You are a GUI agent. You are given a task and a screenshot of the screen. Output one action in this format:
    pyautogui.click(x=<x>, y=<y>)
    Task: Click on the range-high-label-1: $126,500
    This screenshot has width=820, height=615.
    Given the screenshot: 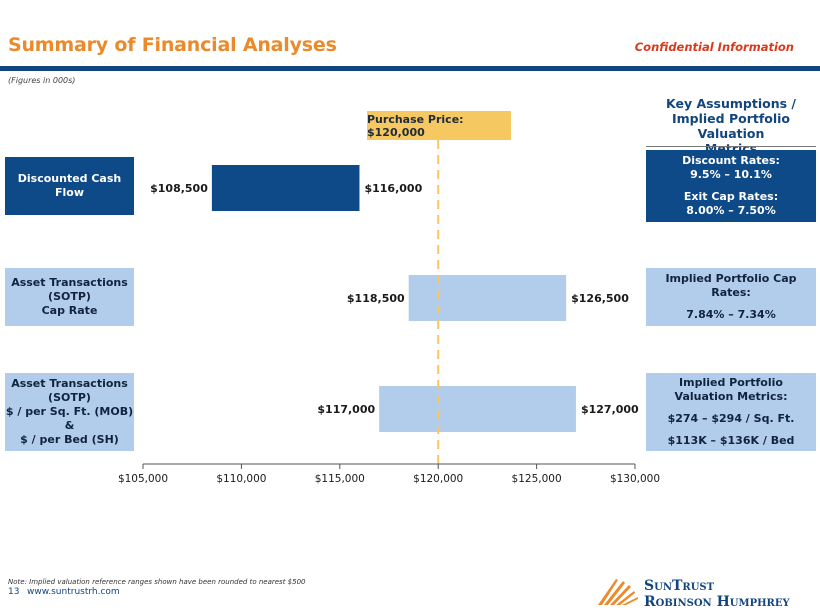 What is the action you would take?
    pyautogui.click(x=600, y=298)
    